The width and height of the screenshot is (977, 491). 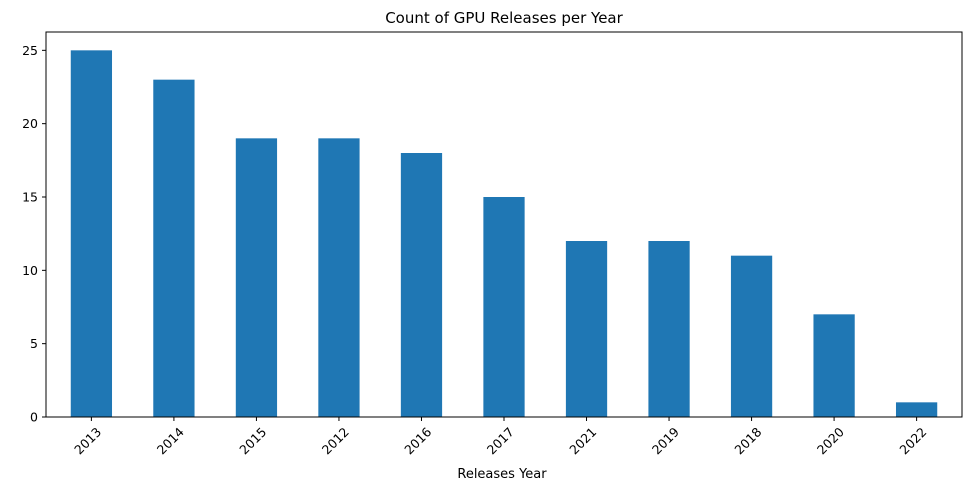 I want to click on bar-2018, so click(x=751, y=336).